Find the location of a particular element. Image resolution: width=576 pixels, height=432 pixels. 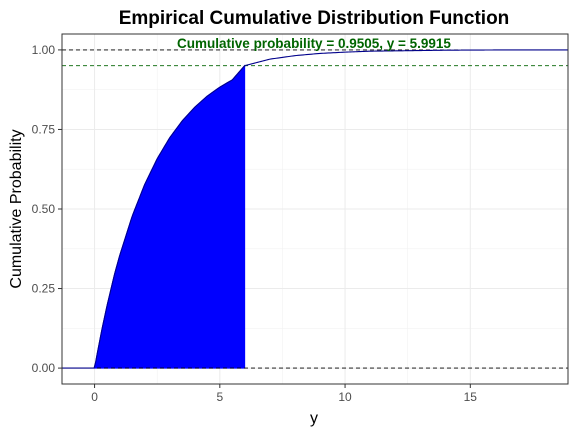

y-axis-ticks: 0.00 0.25 0.50 0.75 1.00 is located at coordinates (47, 209).